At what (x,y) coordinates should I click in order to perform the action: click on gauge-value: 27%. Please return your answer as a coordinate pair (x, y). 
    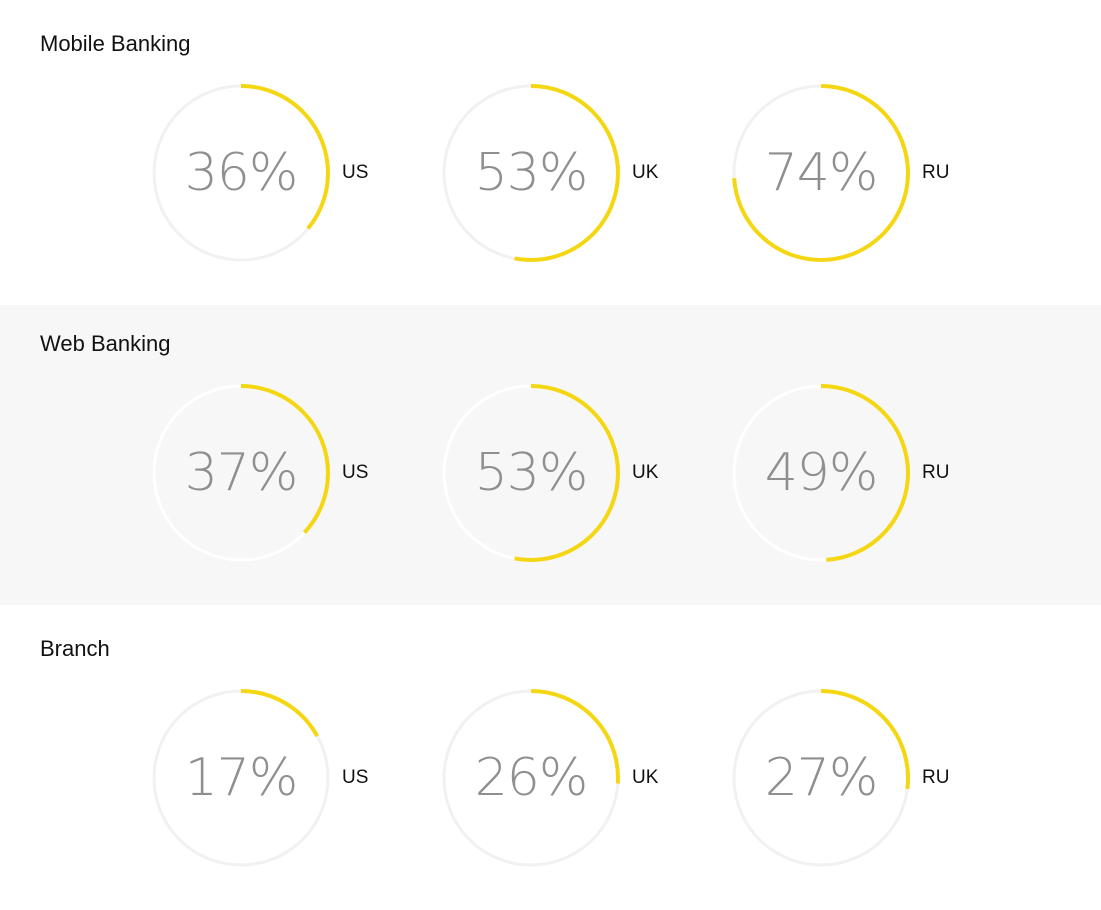
    Looking at the image, I should click on (821, 778).